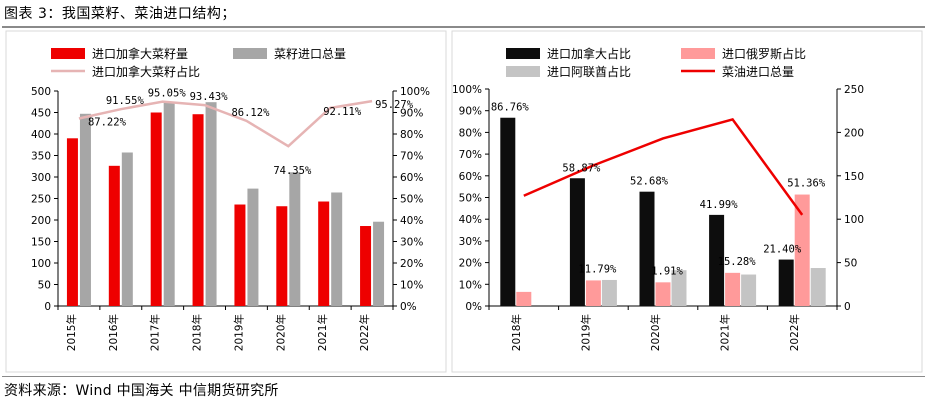 This screenshot has width=927, height=403. Describe the element at coordinates (394, 105) in the screenshot. I see `chart1-data-label: 95.27%` at that location.